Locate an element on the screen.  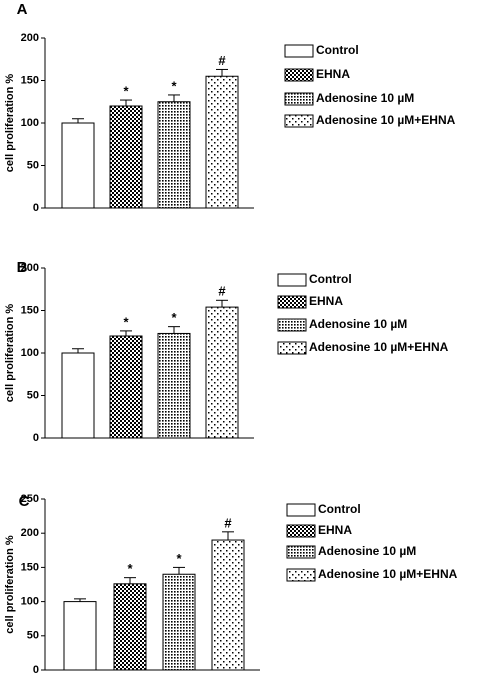
y-tick-label: 250 is located at coordinates (30, 499).